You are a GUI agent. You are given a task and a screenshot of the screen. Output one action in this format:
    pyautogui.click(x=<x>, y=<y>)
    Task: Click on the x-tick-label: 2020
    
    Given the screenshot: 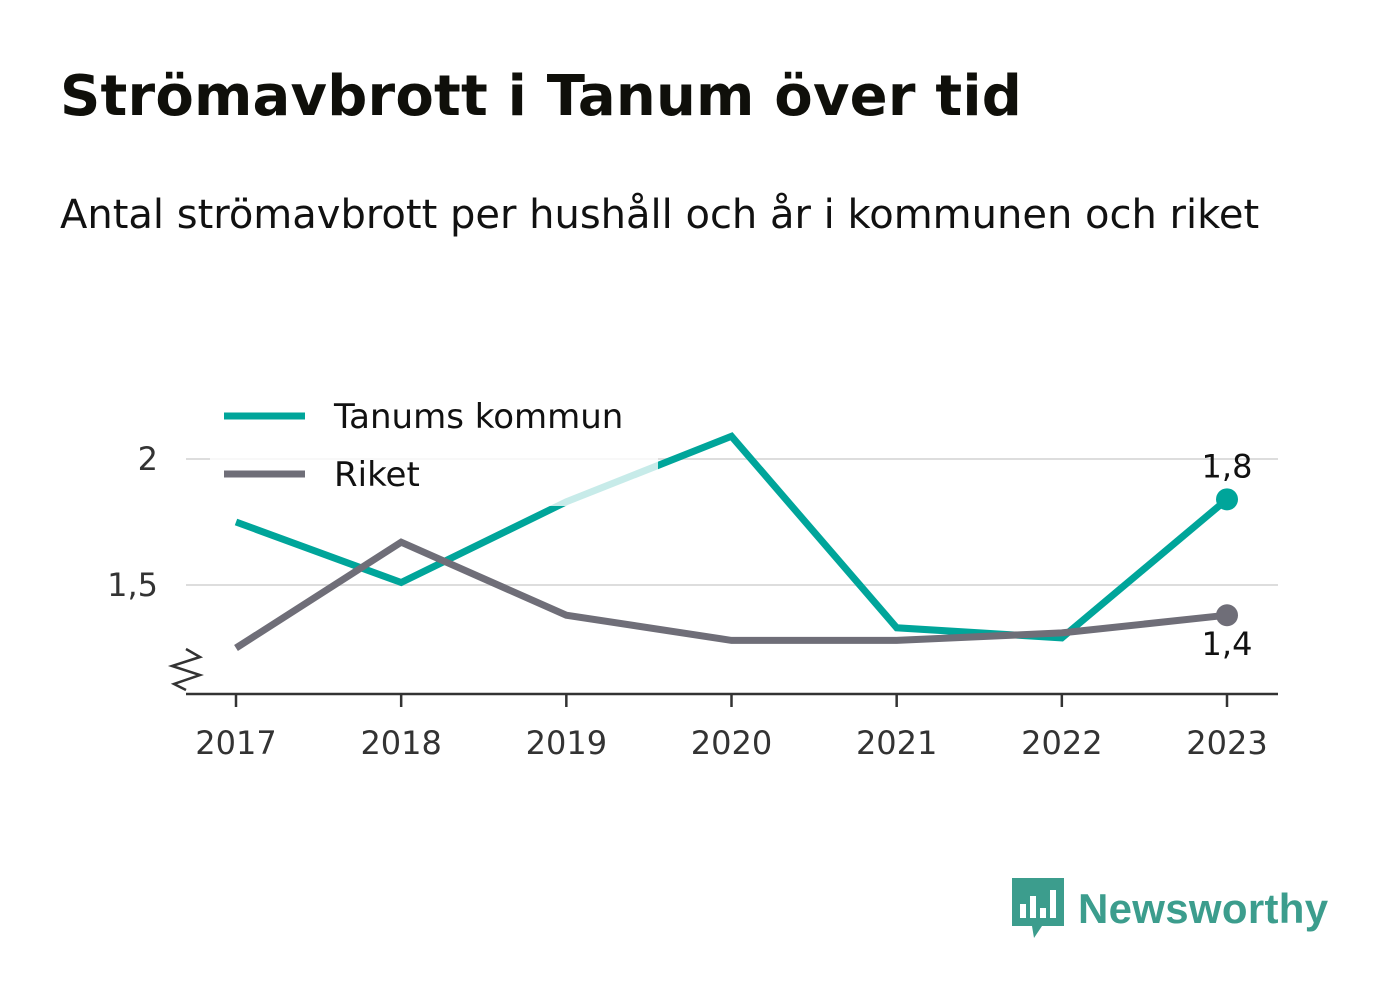 What is the action you would take?
    pyautogui.click(x=731, y=743)
    